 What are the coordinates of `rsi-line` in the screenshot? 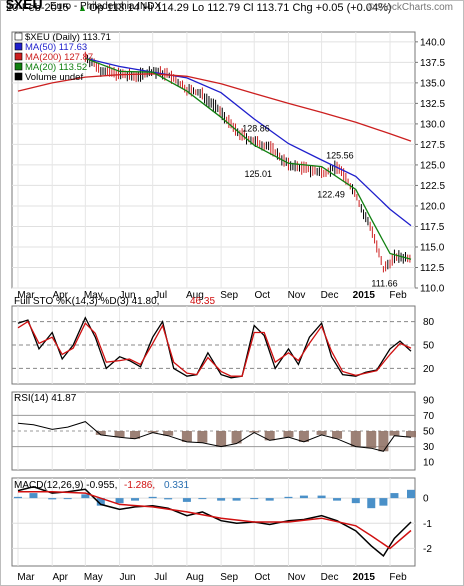 It's located at (214, 436).